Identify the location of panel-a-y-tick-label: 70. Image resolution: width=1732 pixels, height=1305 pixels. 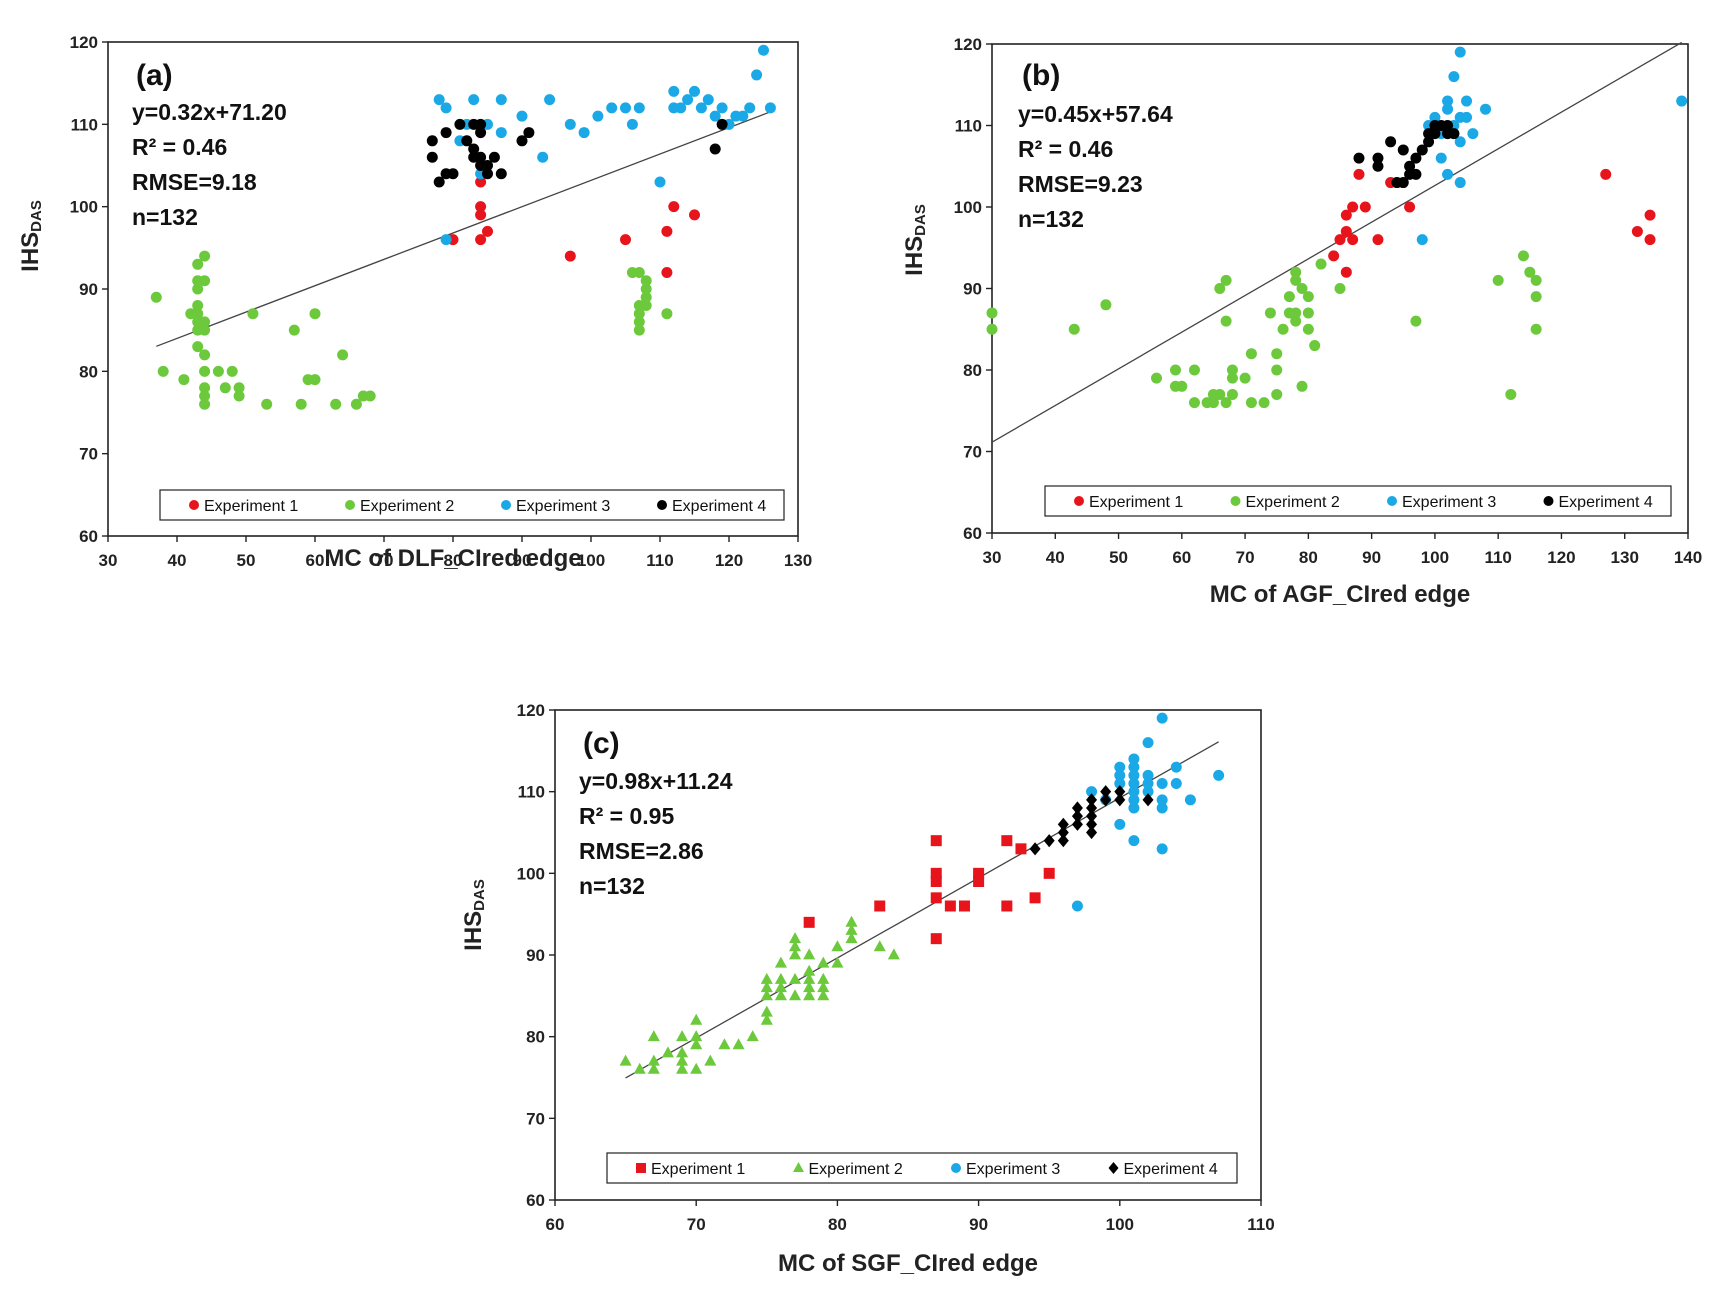
(88, 454).